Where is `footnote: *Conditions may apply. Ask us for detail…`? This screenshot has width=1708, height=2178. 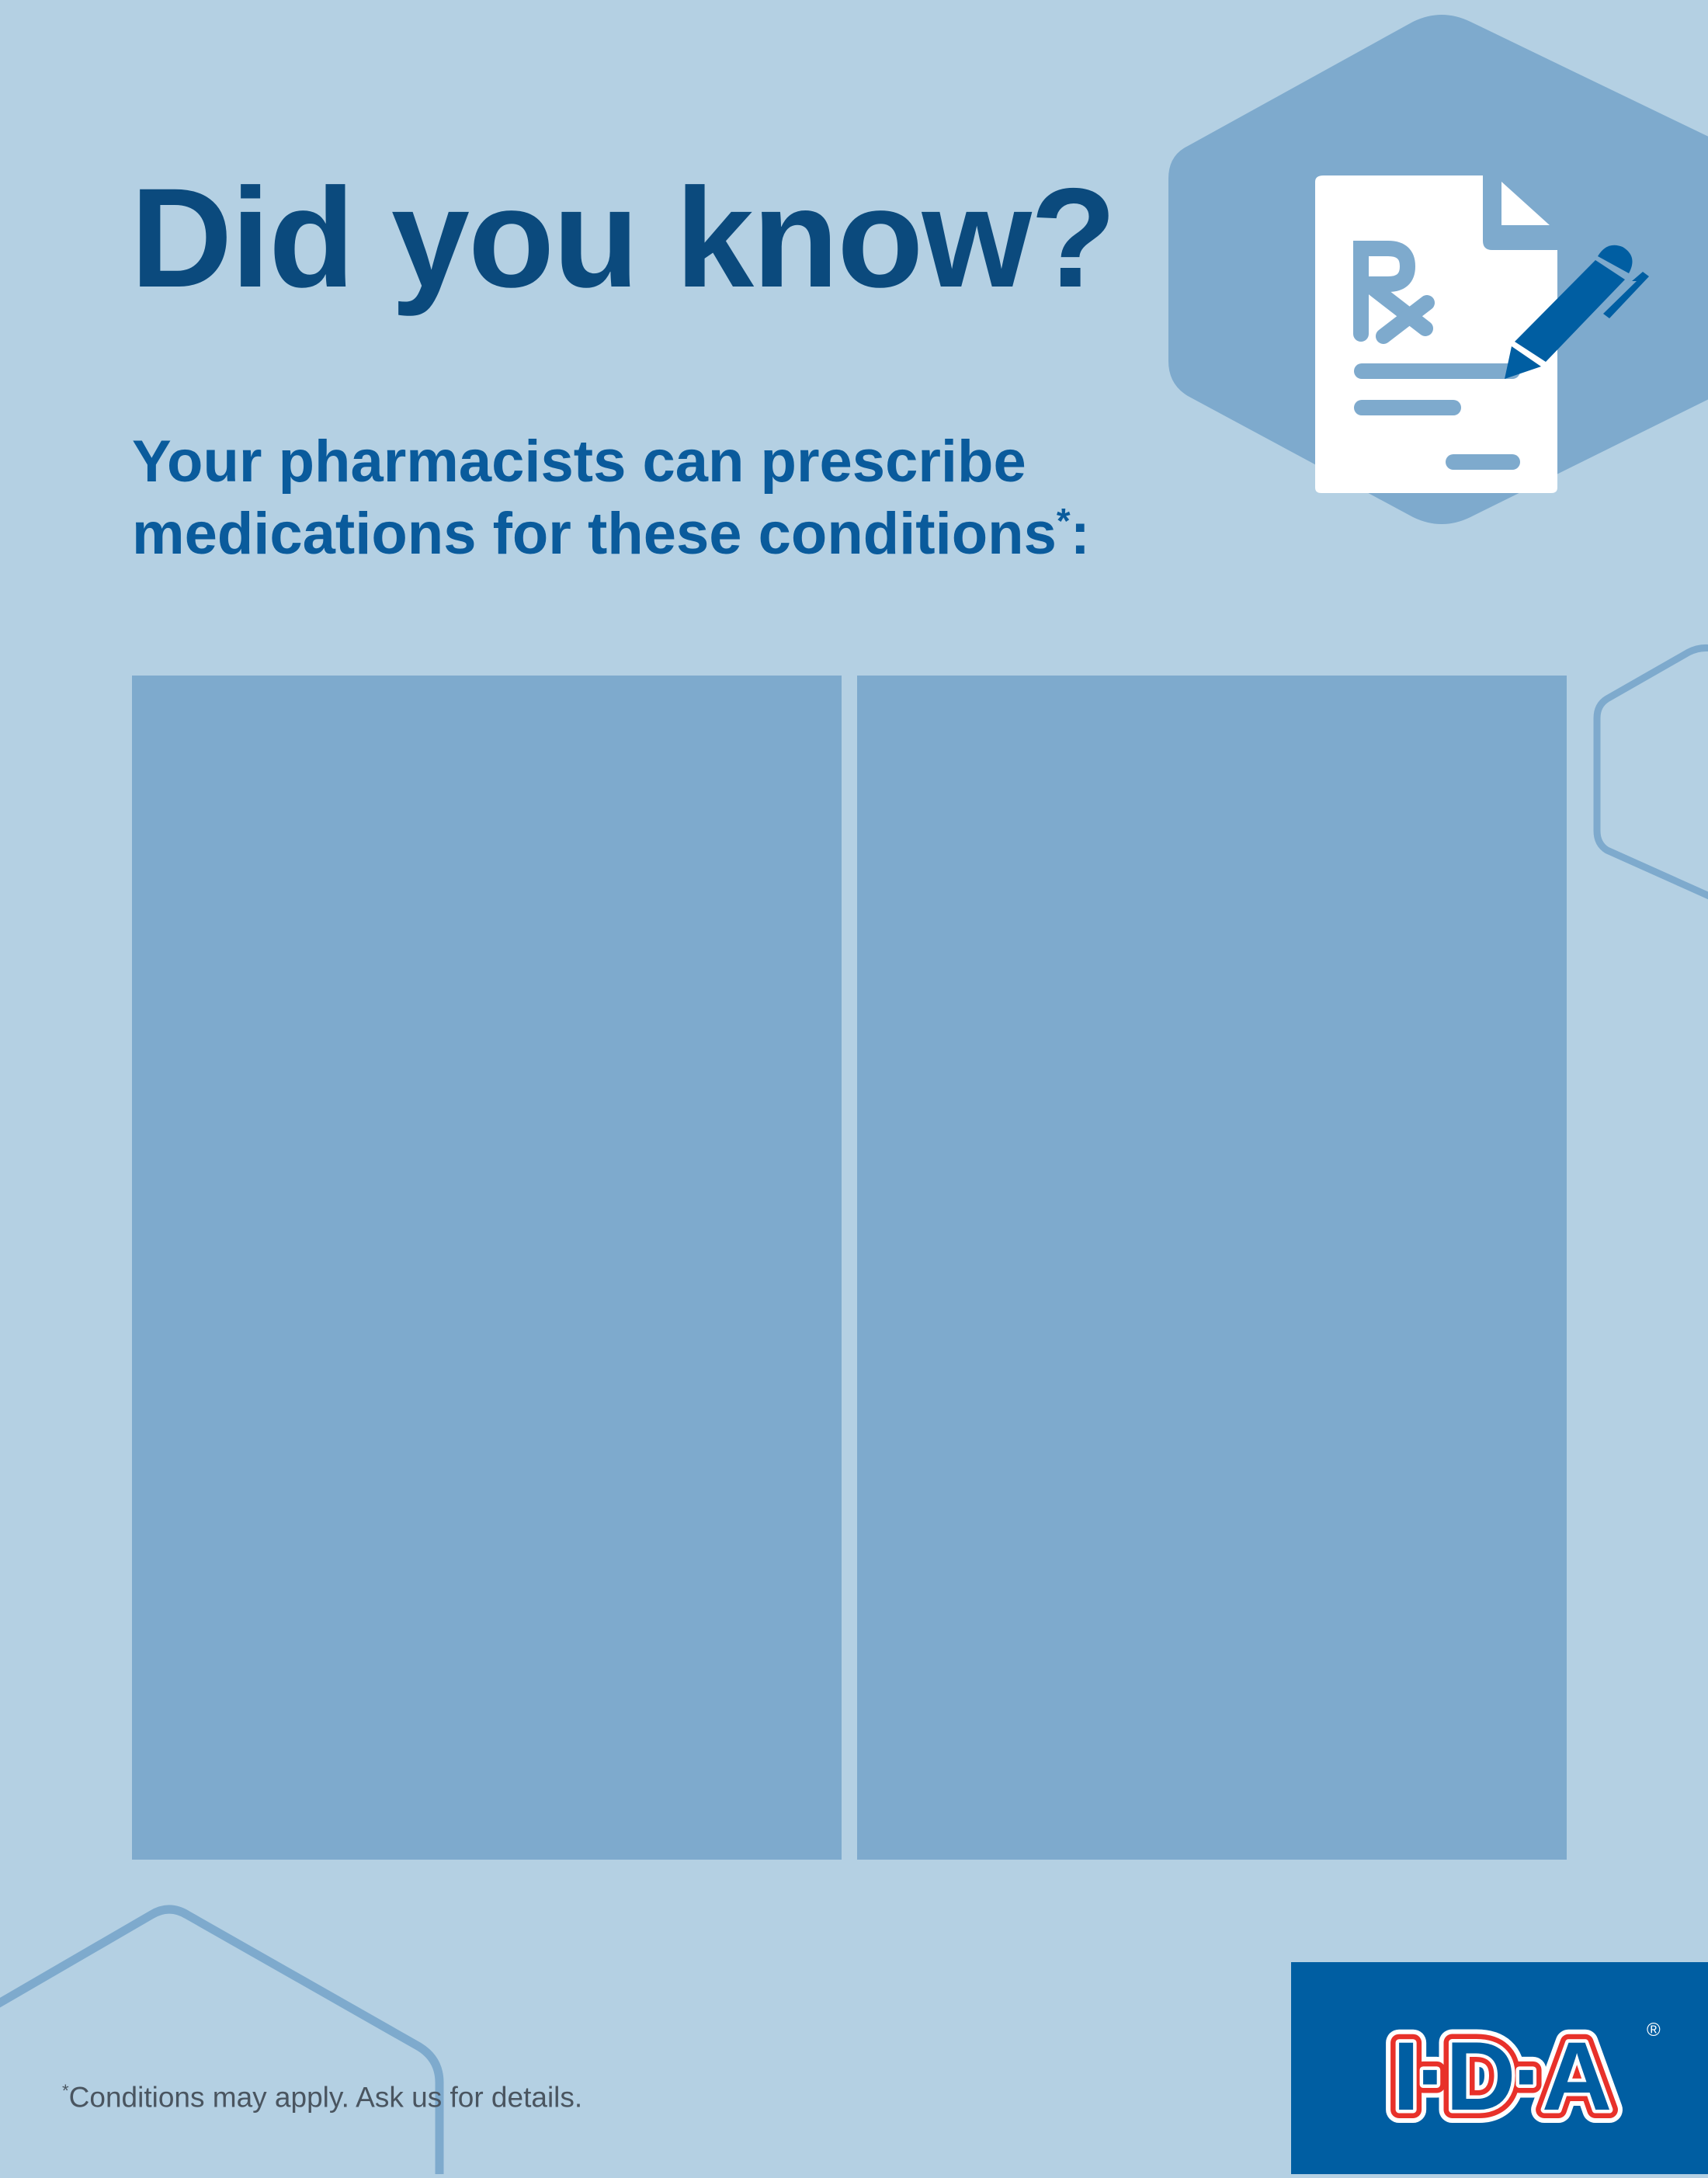 footnote: *Conditions may apply. Ask us for detail… is located at coordinates (322, 2097).